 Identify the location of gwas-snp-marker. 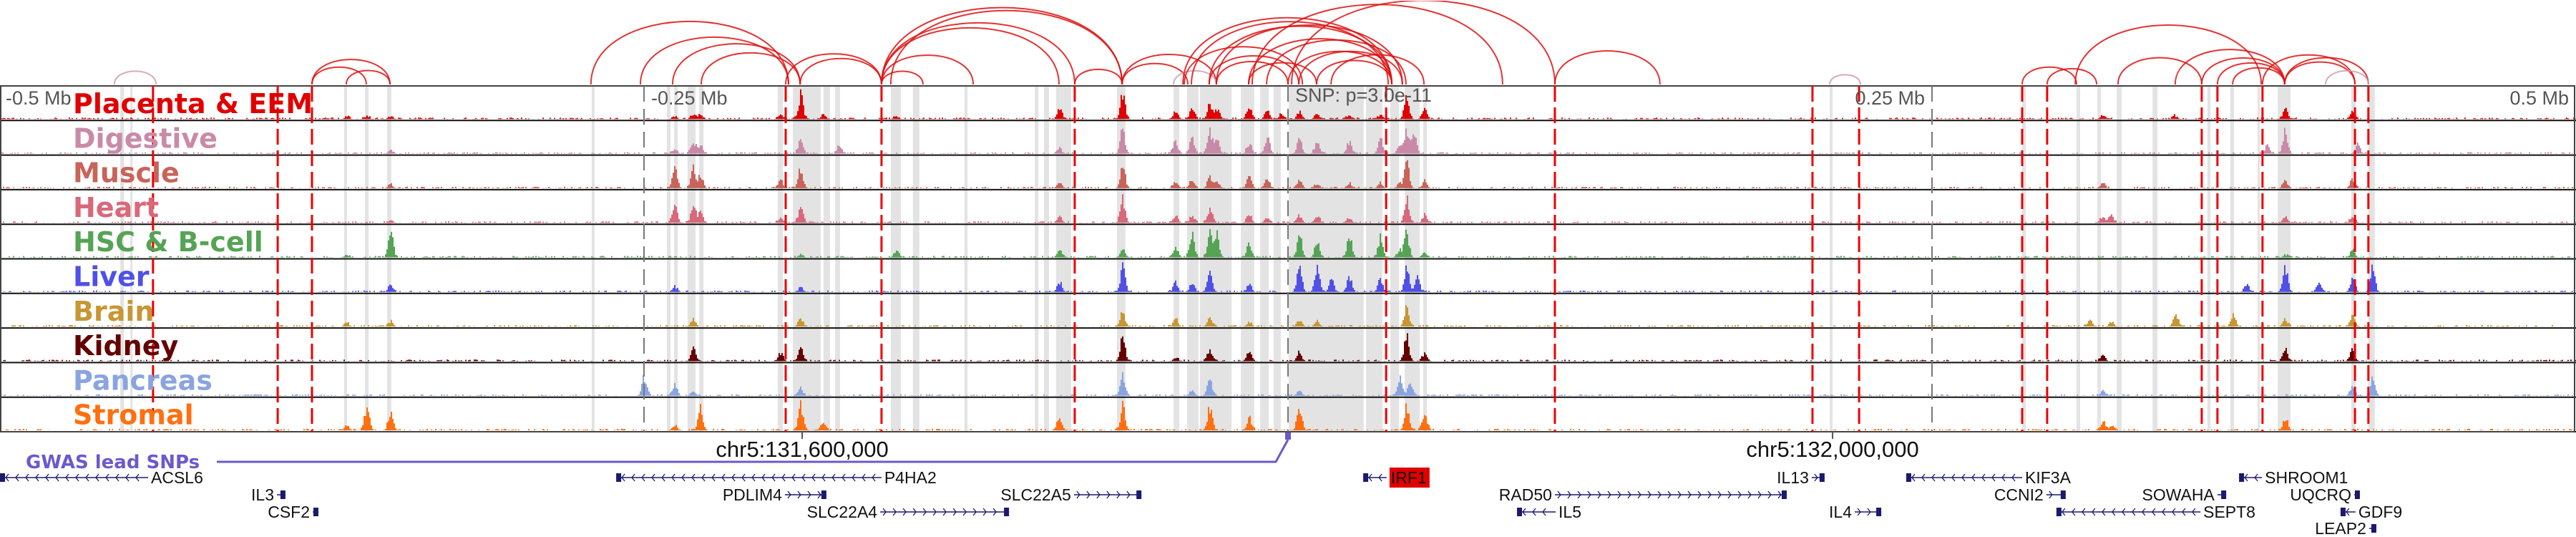
(1288, 436).